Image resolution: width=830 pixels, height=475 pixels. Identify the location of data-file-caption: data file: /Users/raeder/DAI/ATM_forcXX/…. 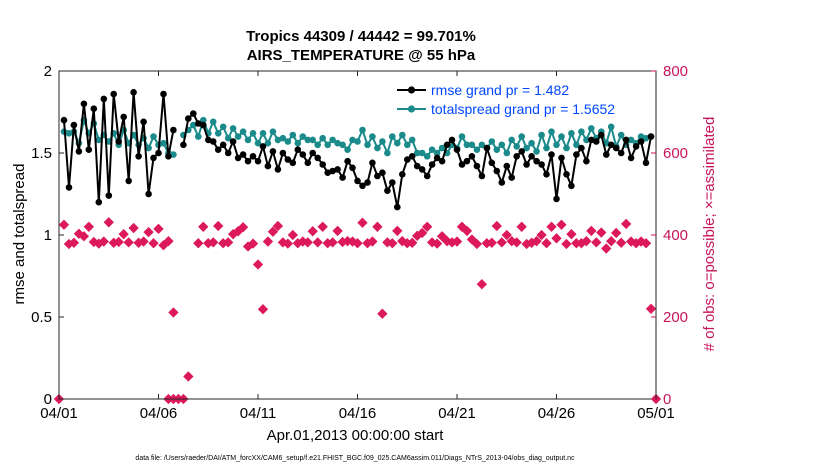
(355, 458).